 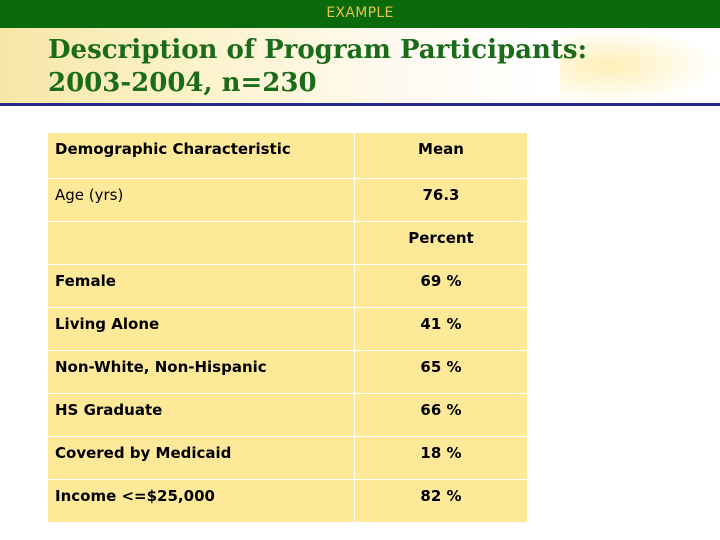 I want to click on table-row: HS Graduate 66 %, so click(x=287, y=415).